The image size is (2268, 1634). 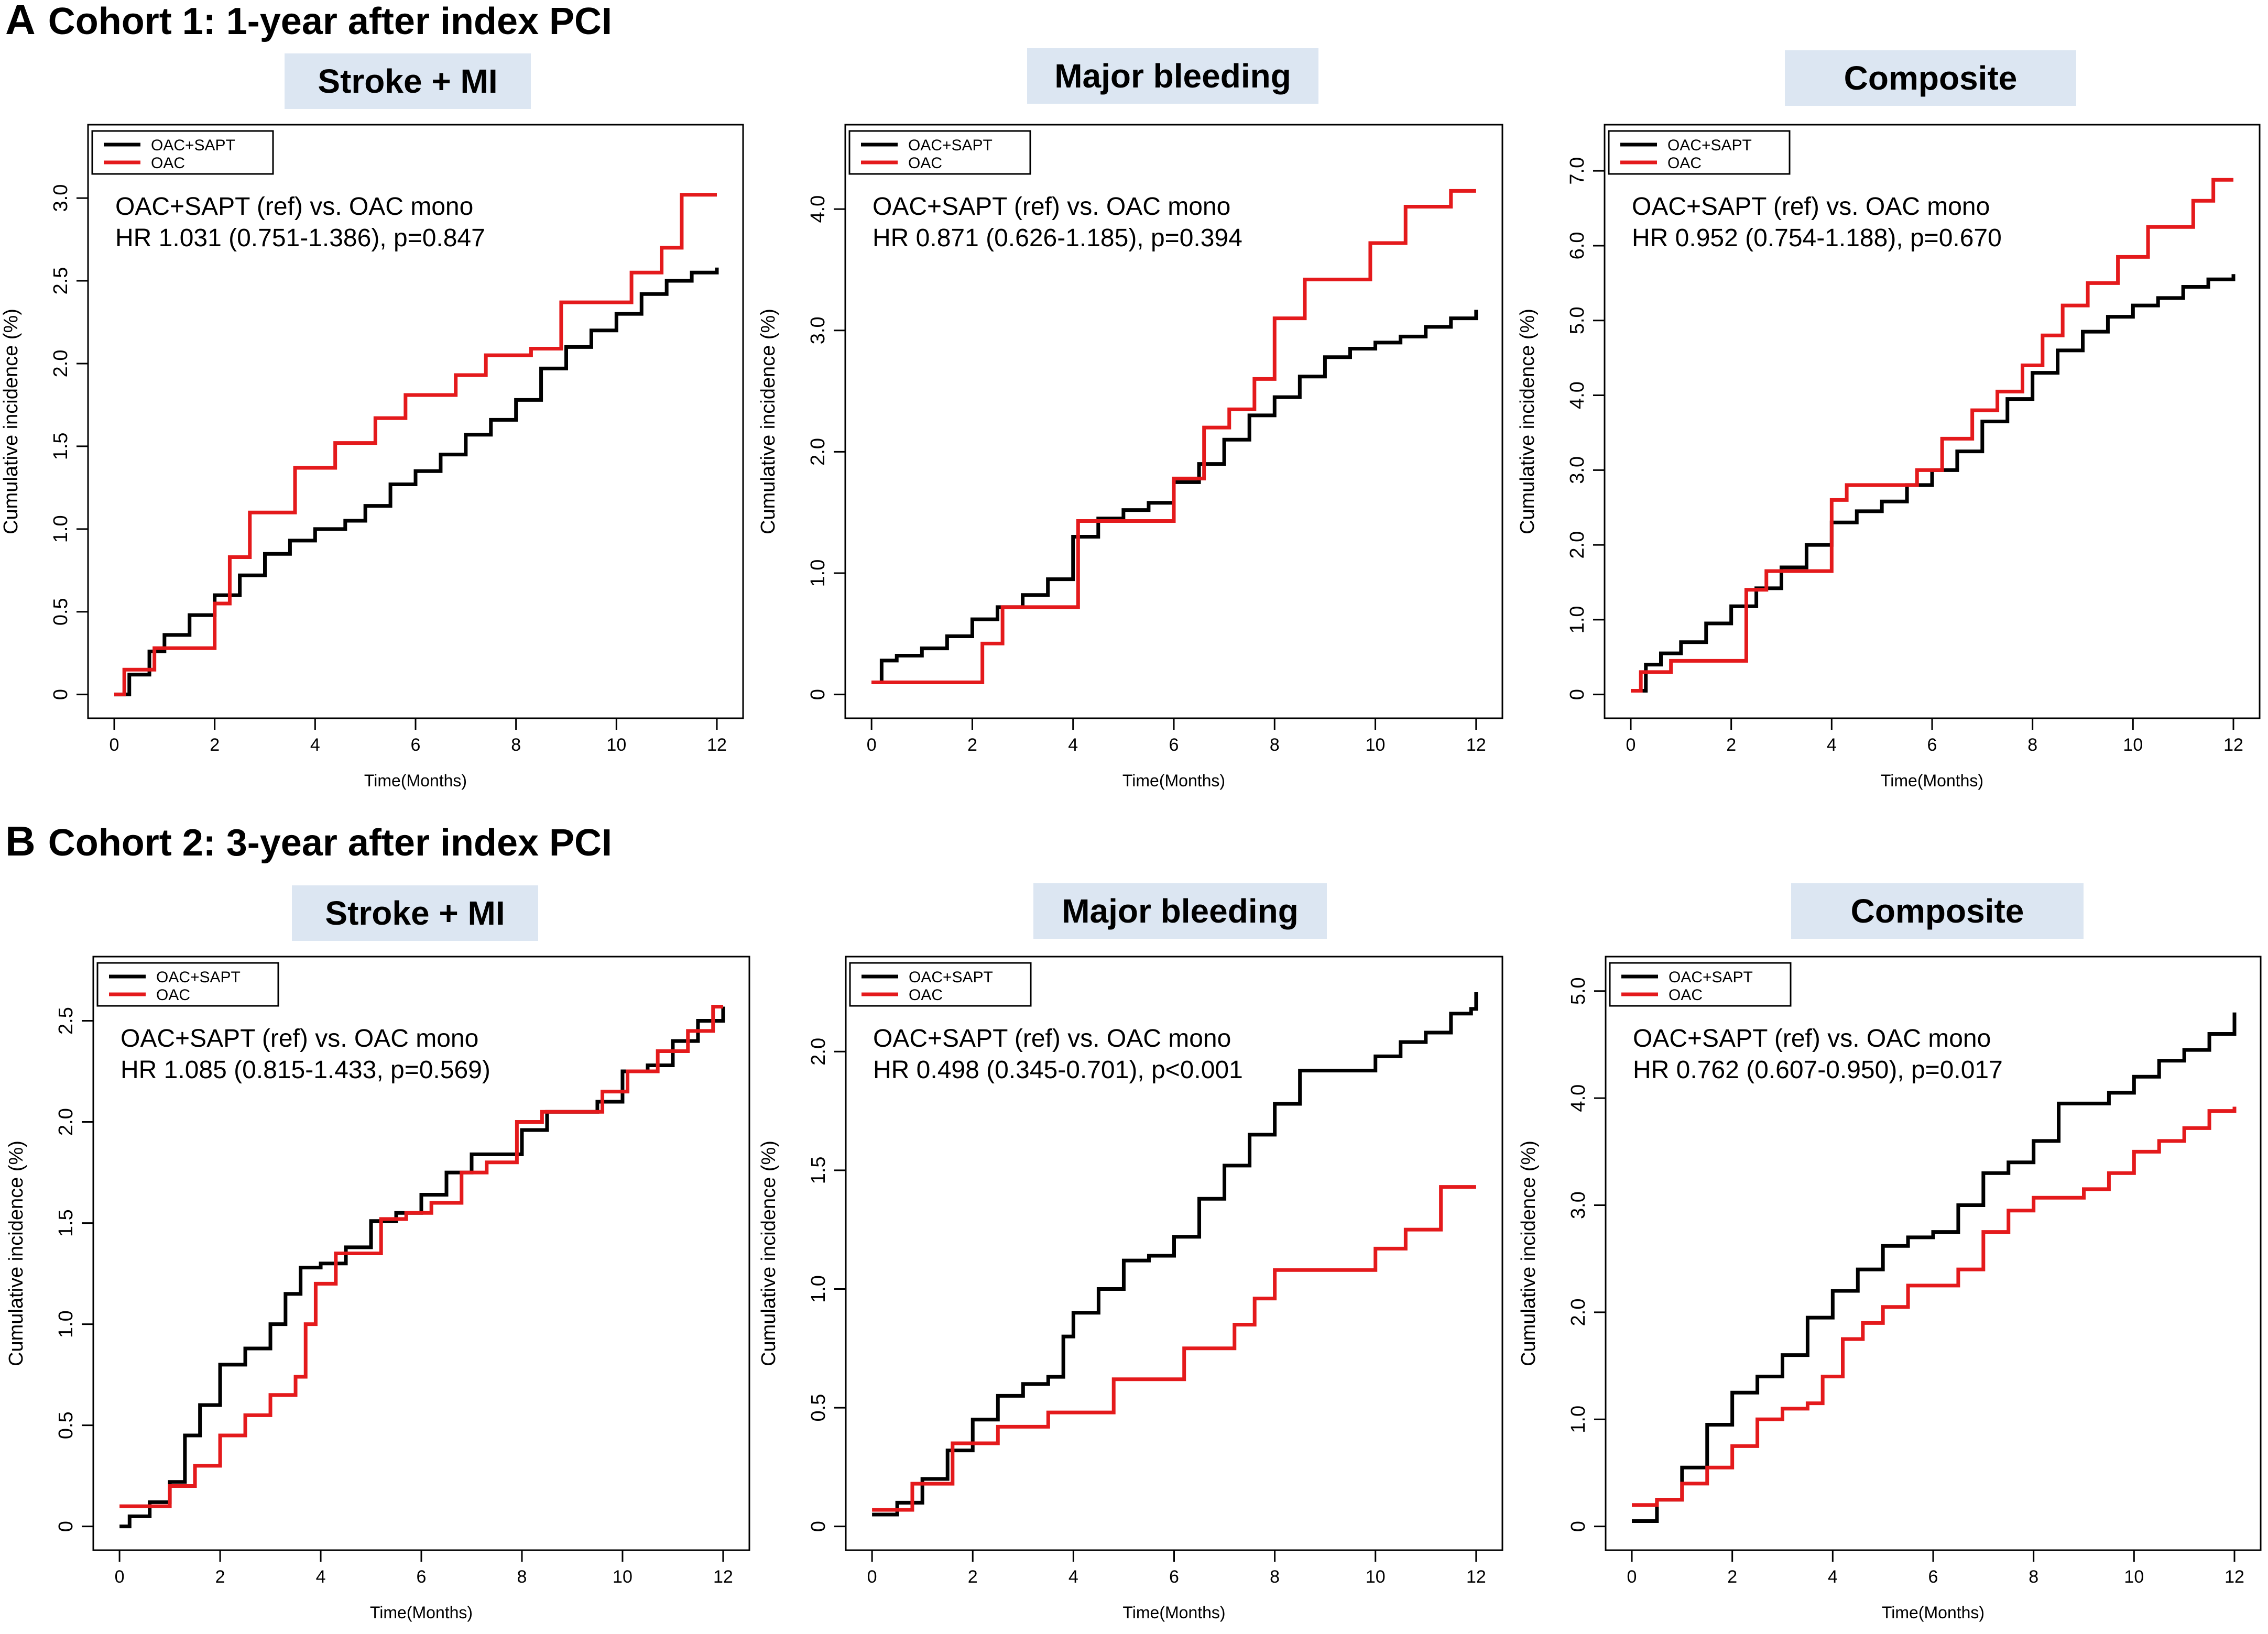 I want to click on plot-b3-ytick-label-1: 1.0, so click(x=1578, y=1419).